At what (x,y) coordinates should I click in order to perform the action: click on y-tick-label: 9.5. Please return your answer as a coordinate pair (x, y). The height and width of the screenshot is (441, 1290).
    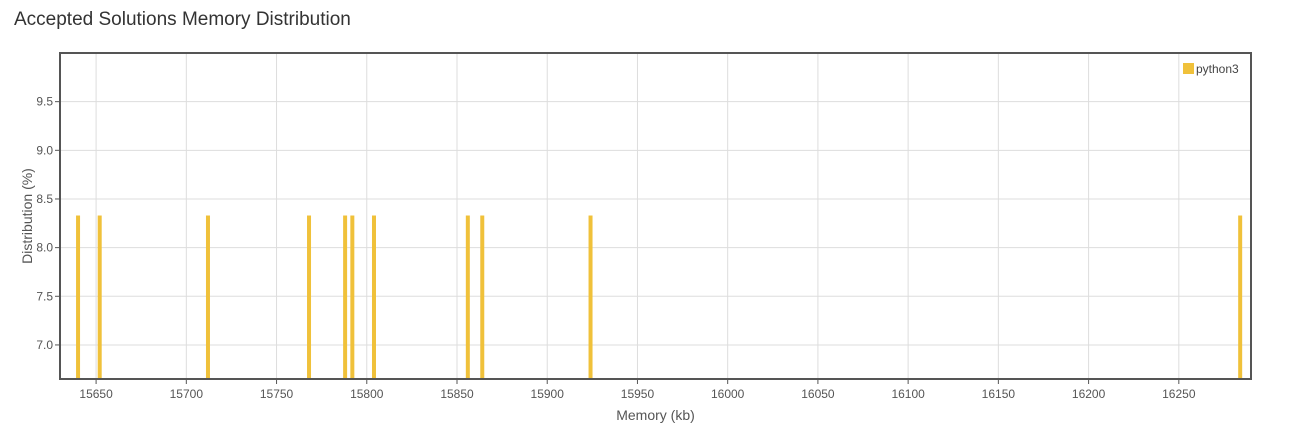
    Looking at the image, I should click on (44, 102).